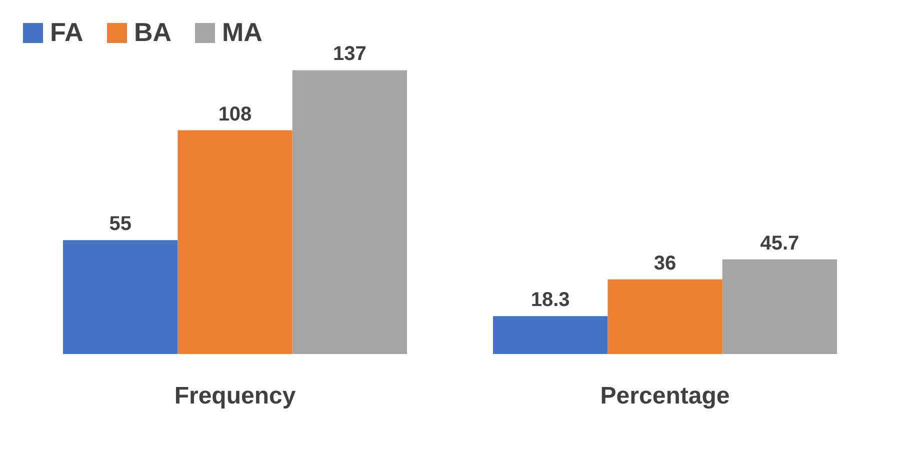 The width and height of the screenshot is (919, 459). Describe the element at coordinates (349, 54) in the screenshot. I see `data-label: 137` at that location.